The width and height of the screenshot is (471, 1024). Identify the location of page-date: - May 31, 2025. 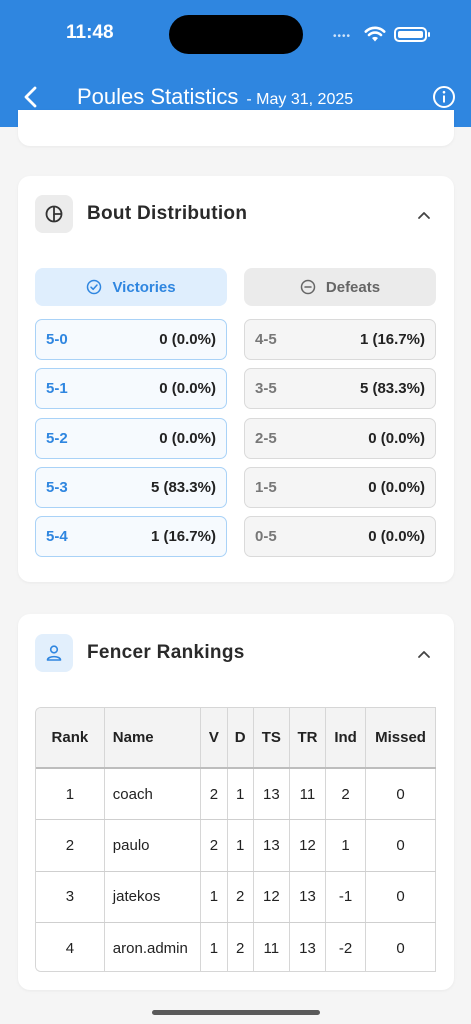
(300, 99).